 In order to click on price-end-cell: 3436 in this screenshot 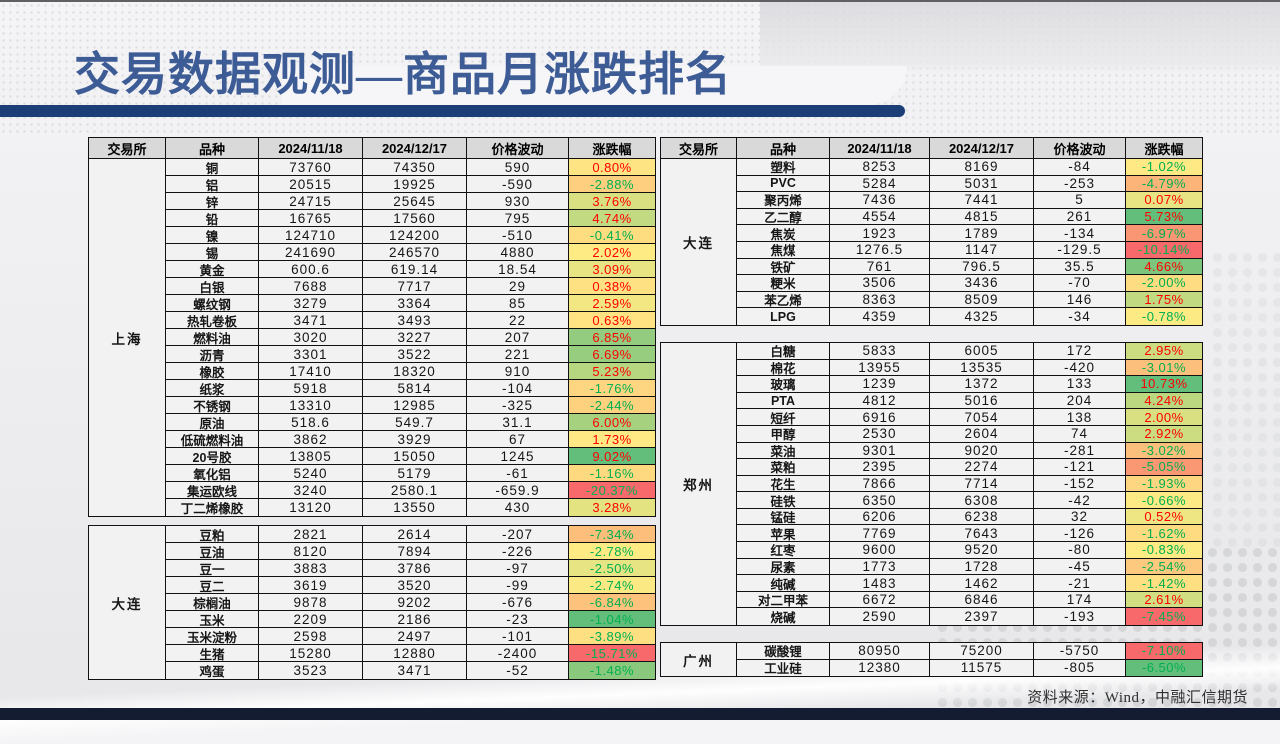, I will do `click(982, 283)`.